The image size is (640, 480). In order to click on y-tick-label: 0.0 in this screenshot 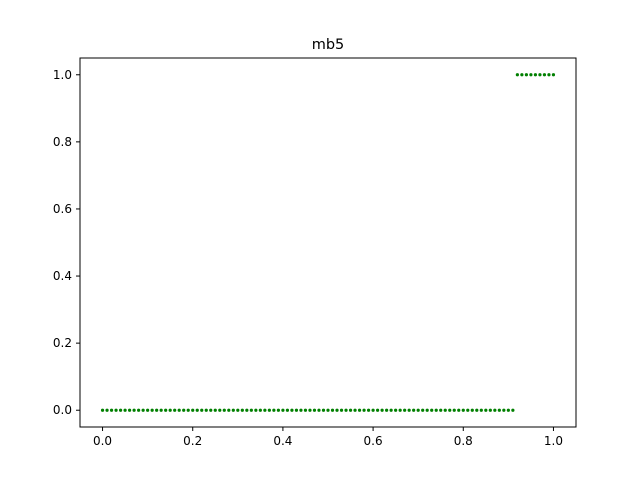, I will do `click(62, 410)`.